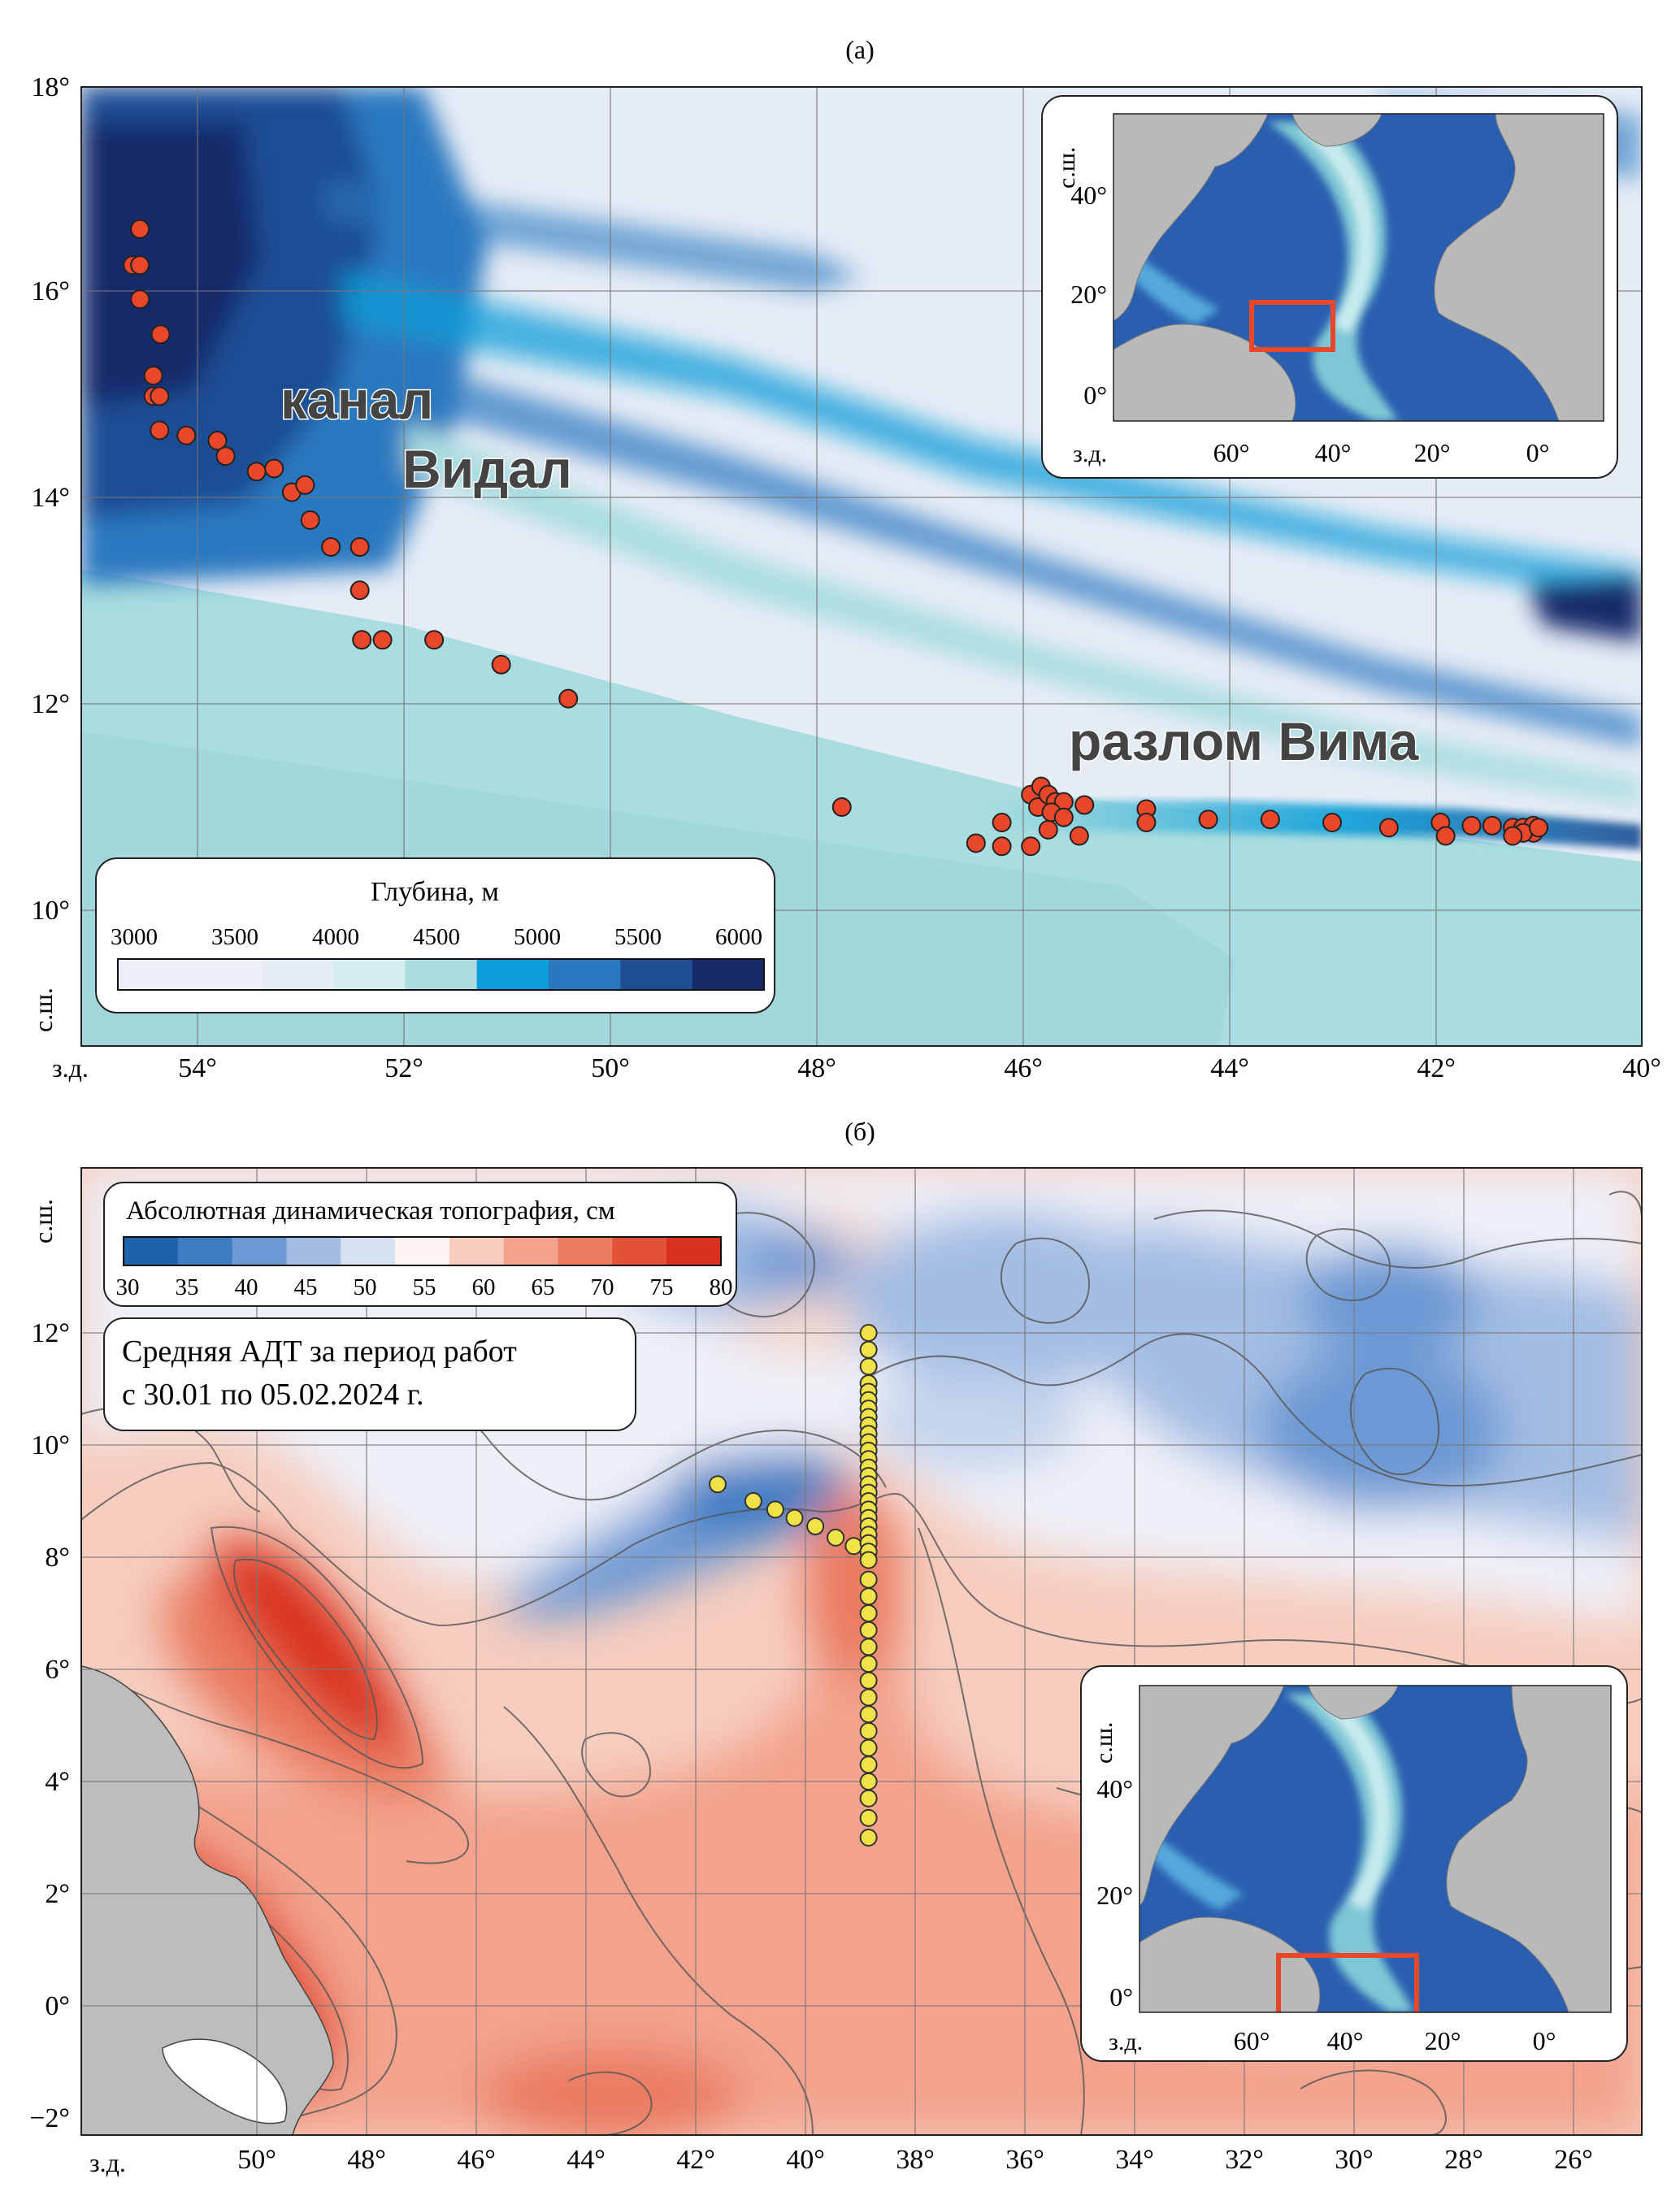 The width and height of the screenshot is (1680, 2209). What do you see at coordinates (610, 1068) in the screenshot?
I see `lon-tick: 50°` at bounding box center [610, 1068].